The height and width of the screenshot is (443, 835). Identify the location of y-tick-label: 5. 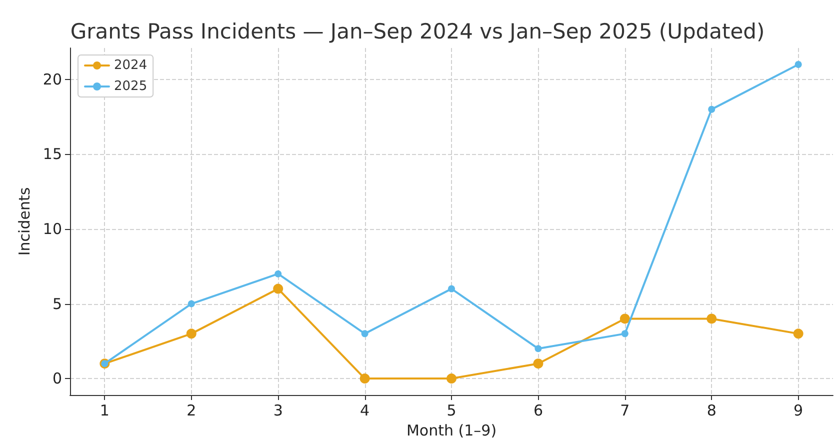
(57, 303).